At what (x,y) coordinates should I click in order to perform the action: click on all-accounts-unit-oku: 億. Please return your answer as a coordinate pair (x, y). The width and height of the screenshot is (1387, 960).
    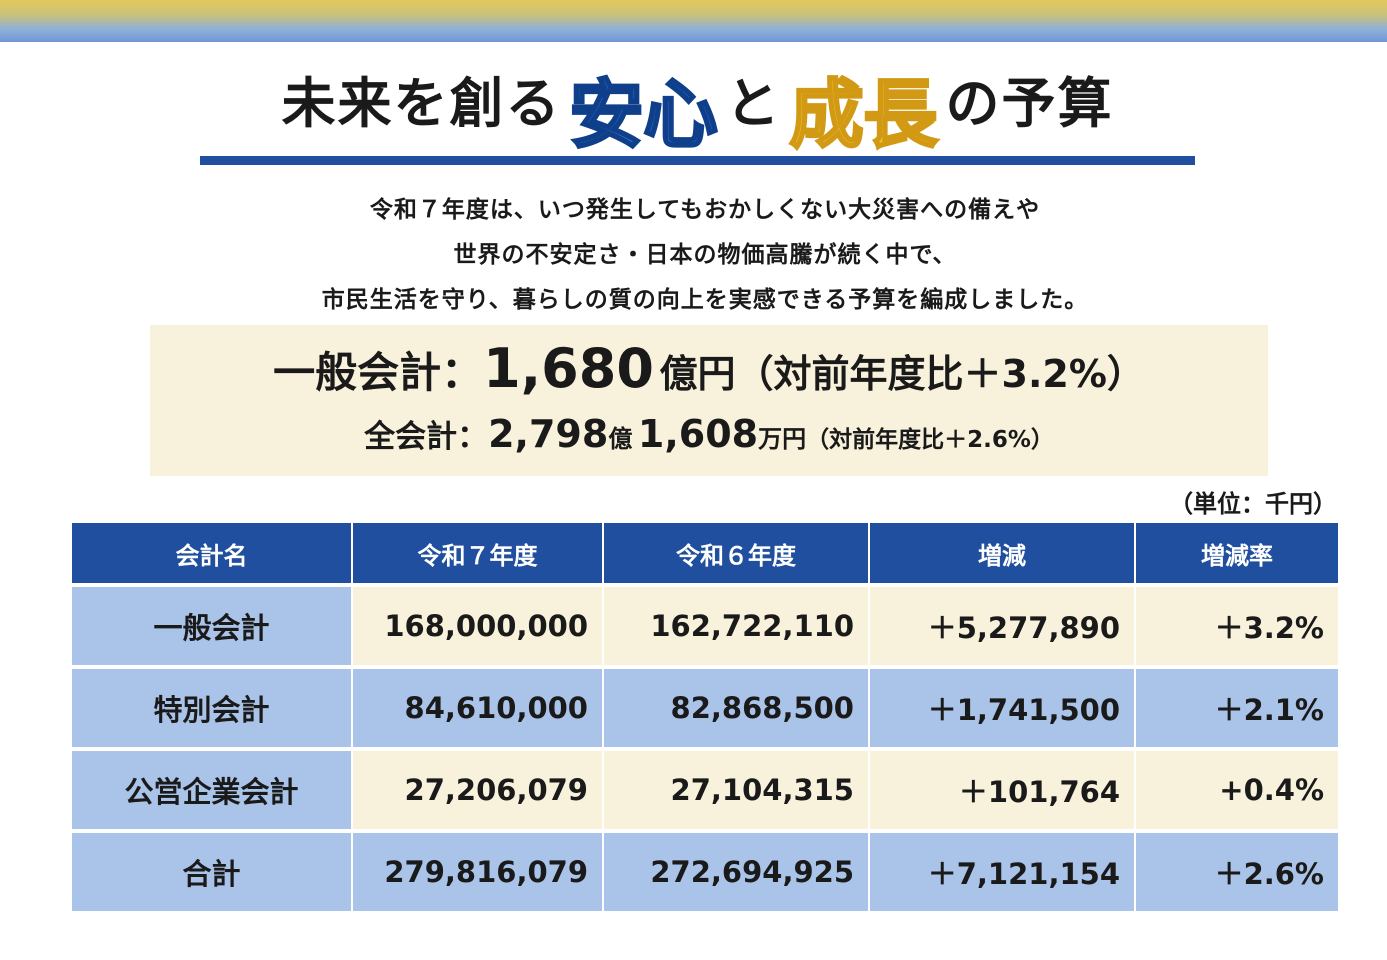
    Looking at the image, I should click on (620, 439).